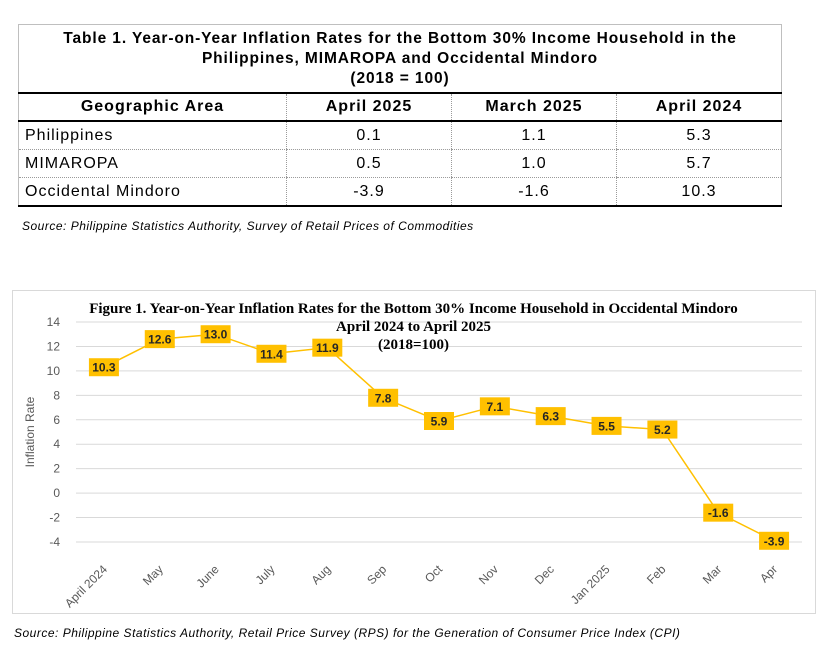 This screenshot has width=827, height=657. I want to click on row-value-apr2025: -3.9, so click(369, 192).